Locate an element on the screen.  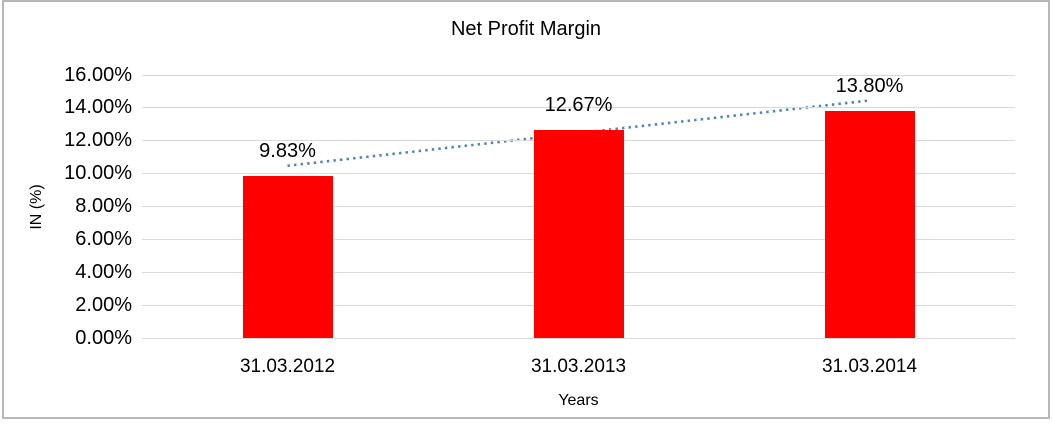
x-tick-label: 31.03.2013 is located at coordinates (578, 366).